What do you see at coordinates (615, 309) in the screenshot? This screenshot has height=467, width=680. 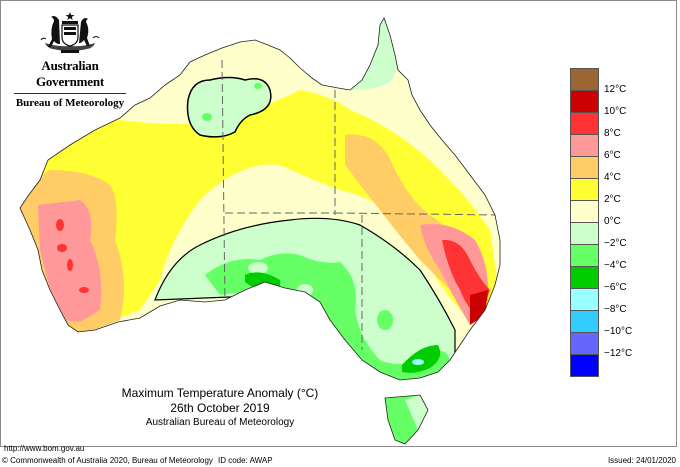 I see `legend-label: −8°C` at bounding box center [615, 309].